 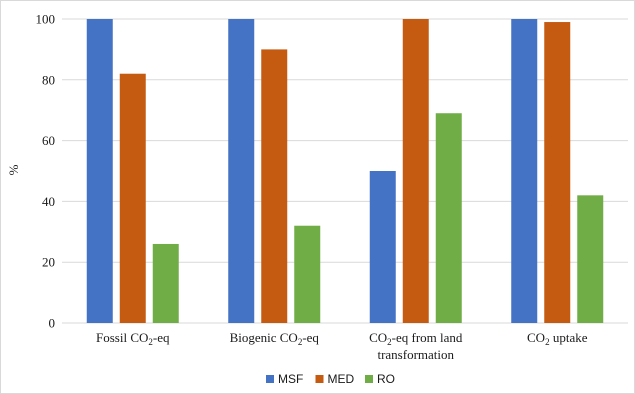 What do you see at coordinates (557, 338) in the screenshot?
I see `category-label: CO2 uptake` at bounding box center [557, 338].